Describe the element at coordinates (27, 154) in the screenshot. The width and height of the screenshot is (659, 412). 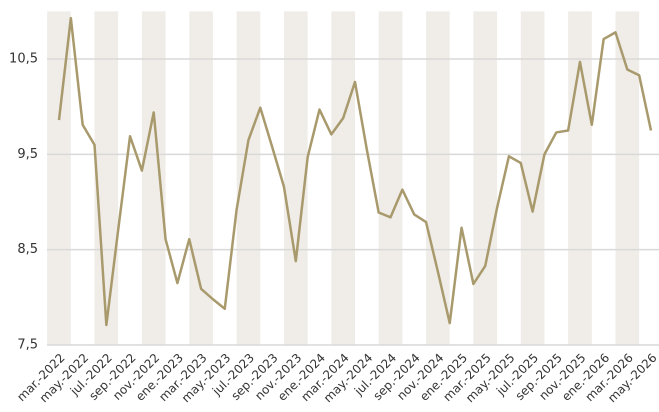
I see `y-tick-label: 9,5` at that location.